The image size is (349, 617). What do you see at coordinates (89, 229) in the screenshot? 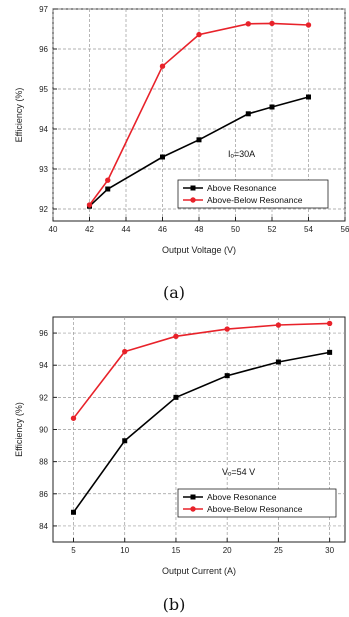
I see `x-tick-label: 42` at bounding box center [89, 229].